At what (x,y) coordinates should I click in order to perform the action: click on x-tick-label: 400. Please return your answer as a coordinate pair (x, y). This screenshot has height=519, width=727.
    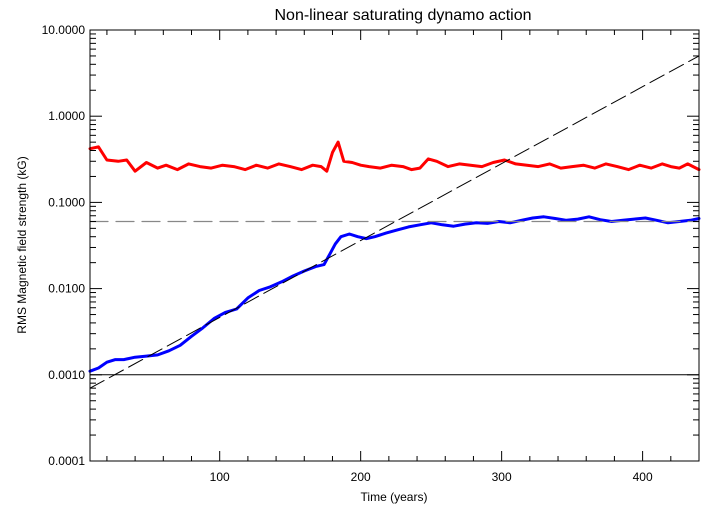
    Looking at the image, I should click on (643, 477).